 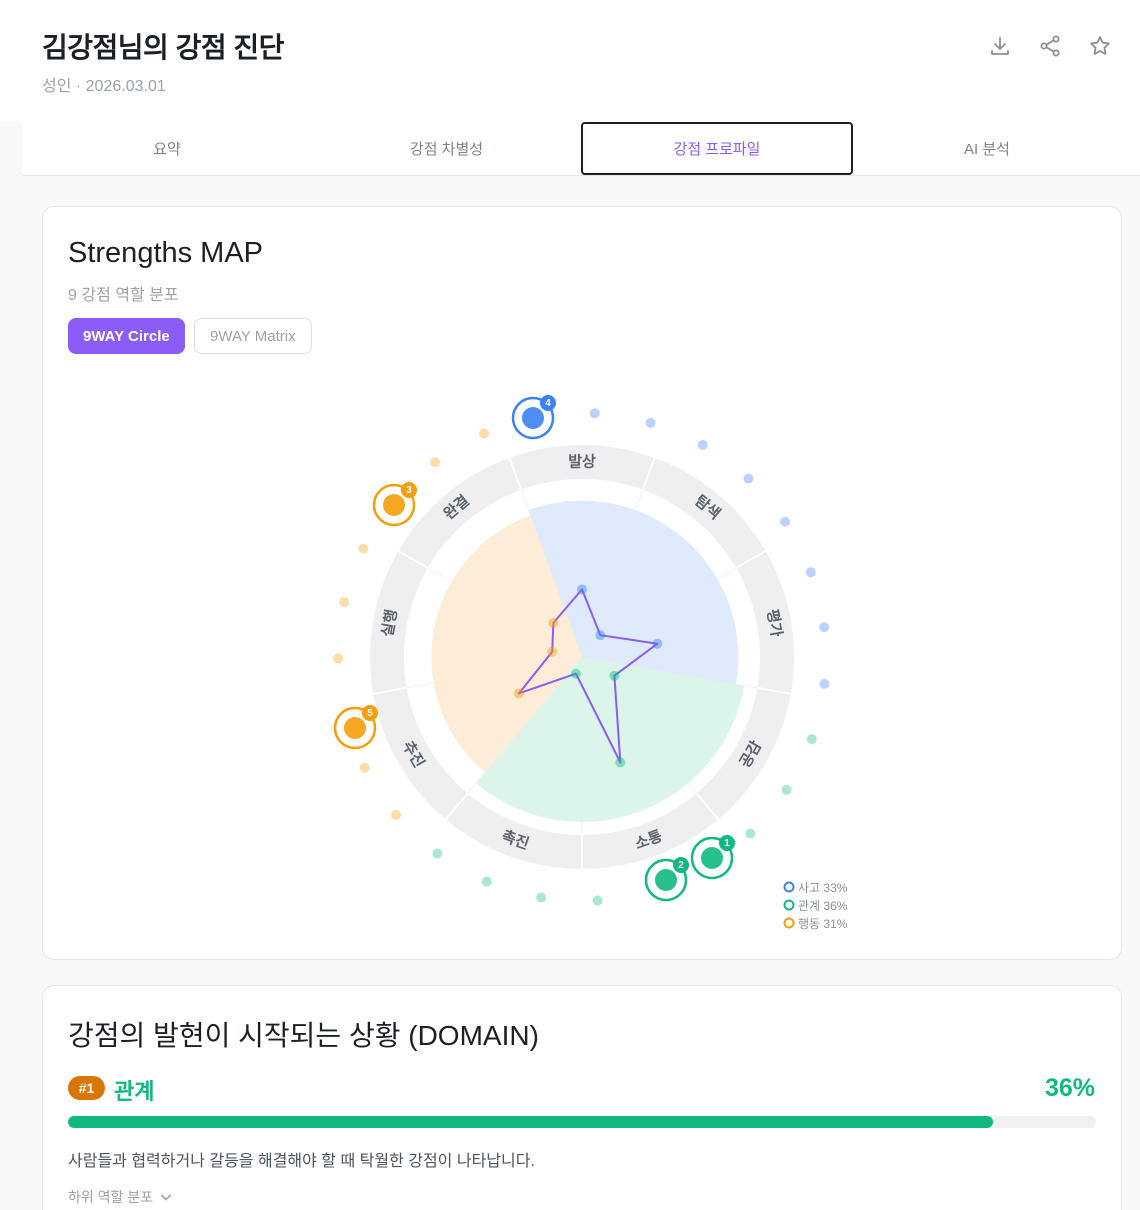 What do you see at coordinates (123, 295) in the screenshot?
I see `map-subtitle: 9 강점 역할 분포` at bounding box center [123, 295].